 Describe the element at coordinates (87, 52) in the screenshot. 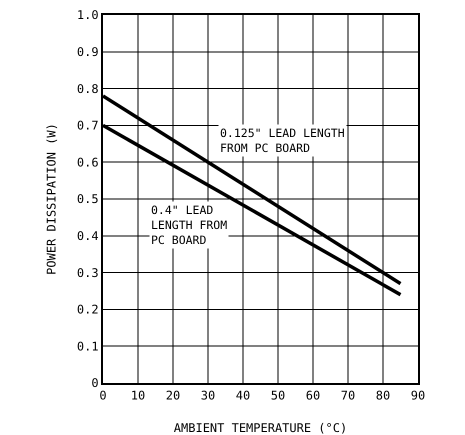

I see `y-tick-label: 0.9` at that location.